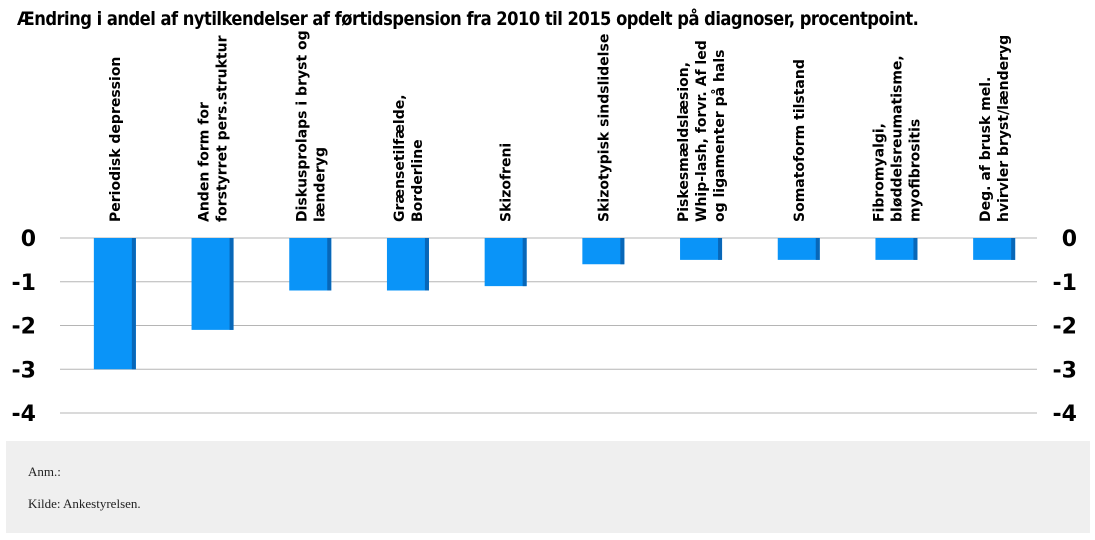 The height and width of the screenshot is (540, 1095). What do you see at coordinates (1069, 239) in the screenshot?
I see `y-tick-label-right: 0` at bounding box center [1069, 239].